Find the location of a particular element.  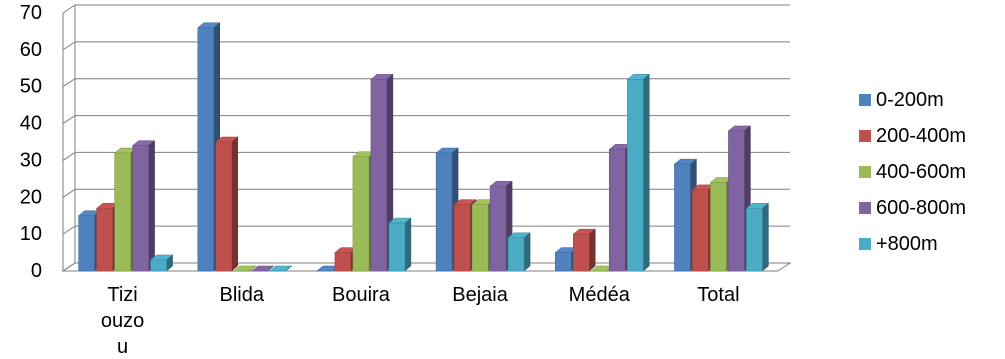

legend-label: 0-200m is located at coordinates (910, 100).